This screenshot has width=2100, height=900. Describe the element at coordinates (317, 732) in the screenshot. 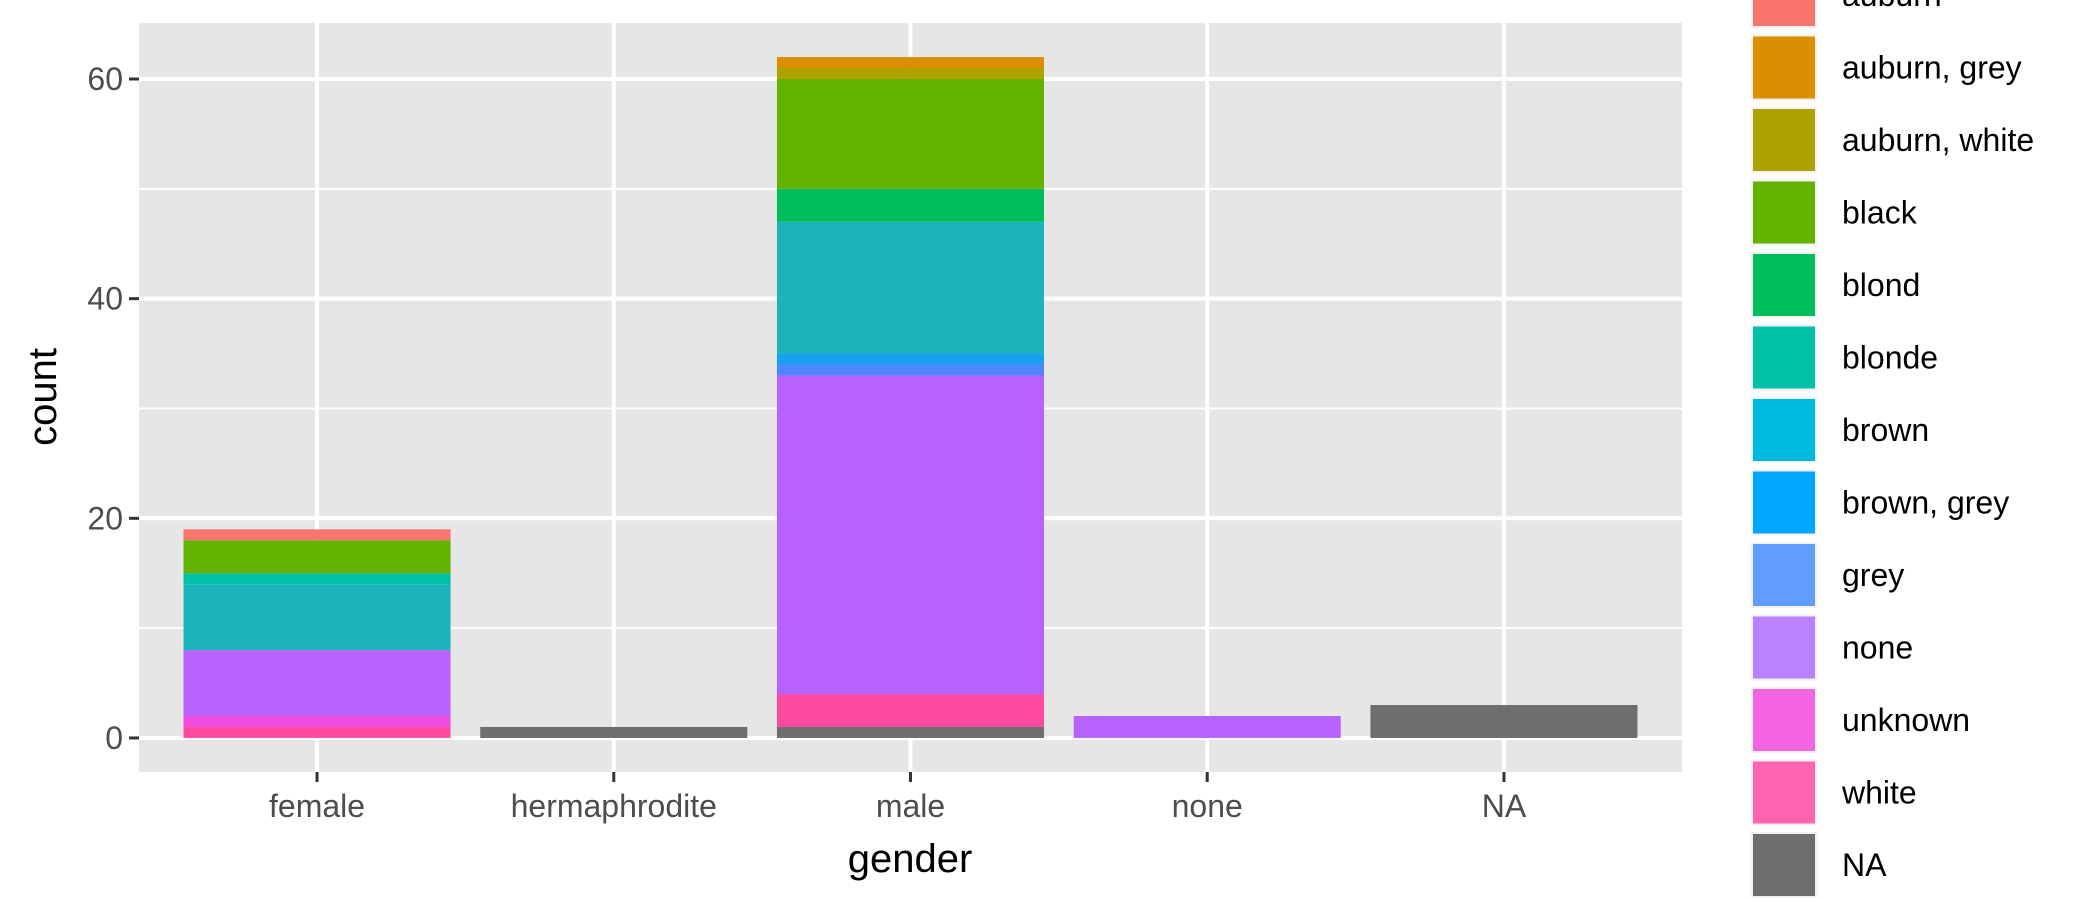

I see `bar-segment-female-white` at that location.